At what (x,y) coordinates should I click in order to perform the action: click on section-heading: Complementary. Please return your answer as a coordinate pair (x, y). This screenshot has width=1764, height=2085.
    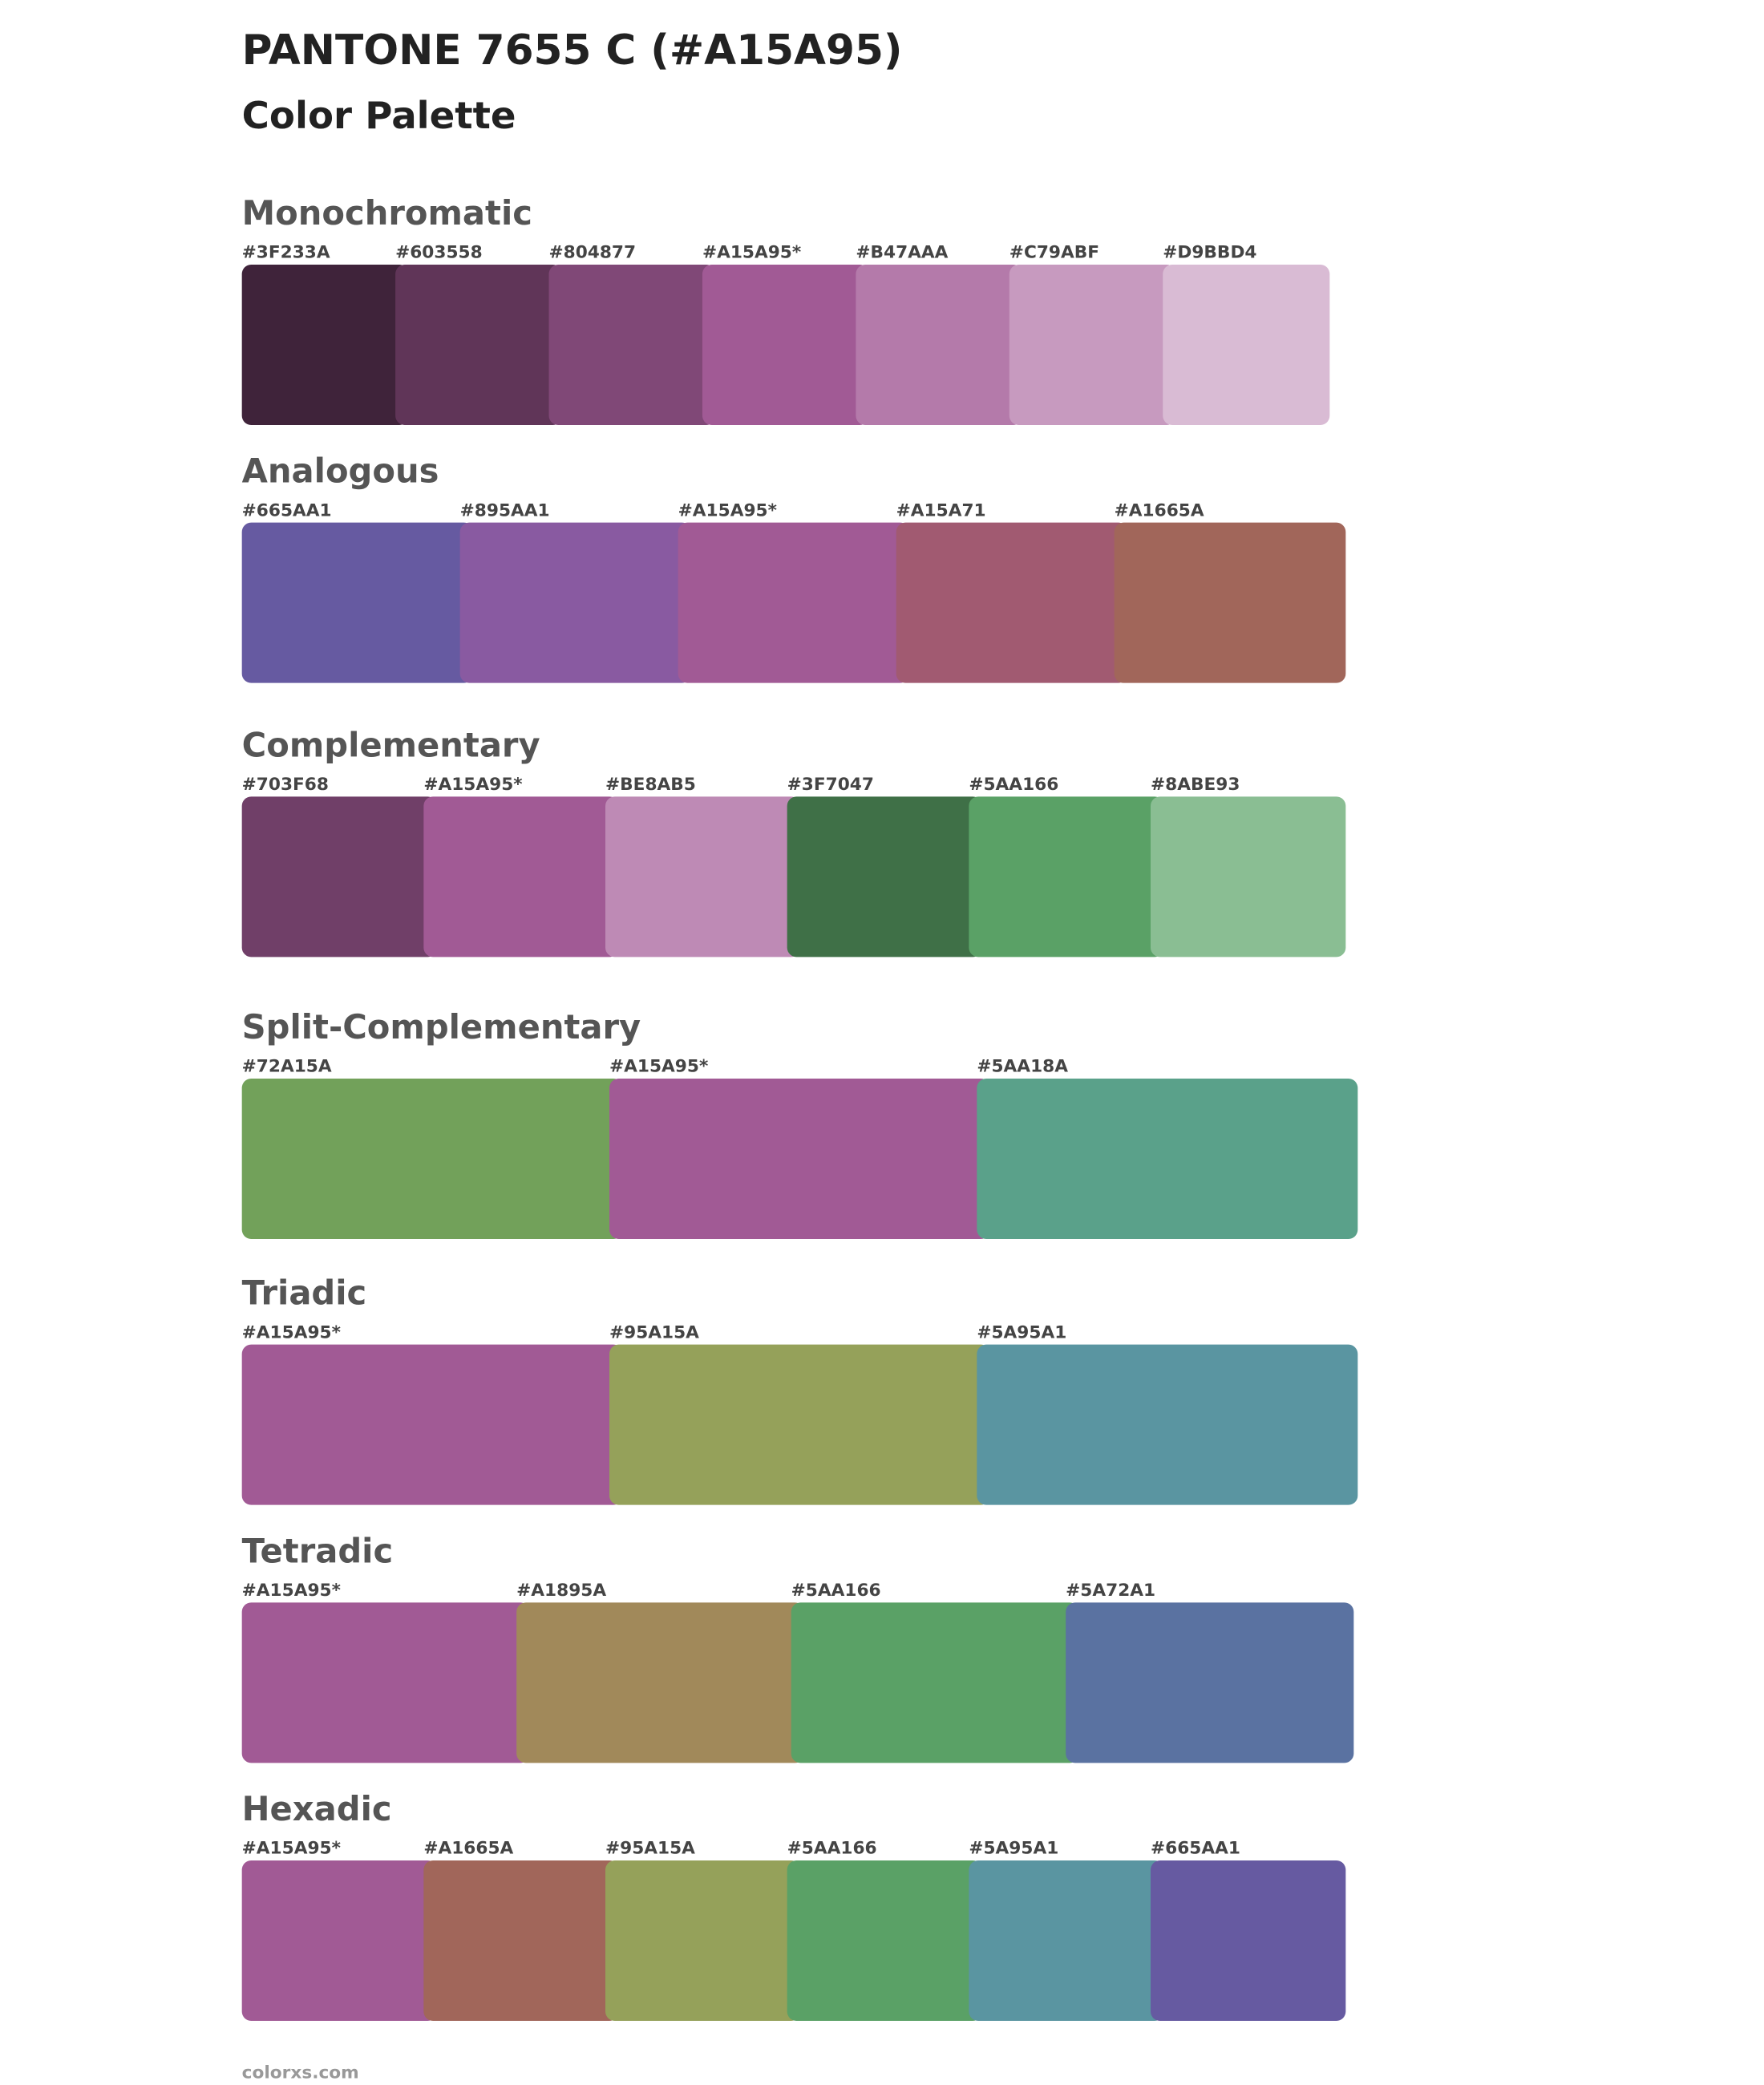
    Looking at the image, I should click on (391, 744).